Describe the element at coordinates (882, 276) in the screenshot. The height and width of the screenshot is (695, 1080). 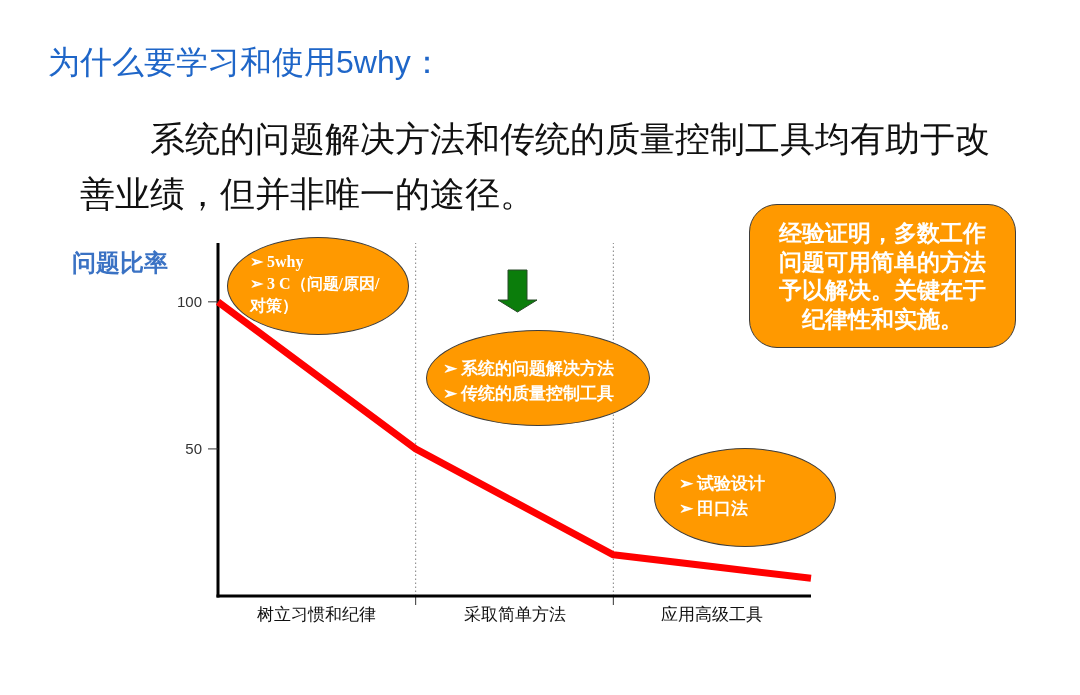
I see `annotation: 经验证明，多数工作问题可用简单的方法予以解决。关键在于纪律性和实施。` at that location.